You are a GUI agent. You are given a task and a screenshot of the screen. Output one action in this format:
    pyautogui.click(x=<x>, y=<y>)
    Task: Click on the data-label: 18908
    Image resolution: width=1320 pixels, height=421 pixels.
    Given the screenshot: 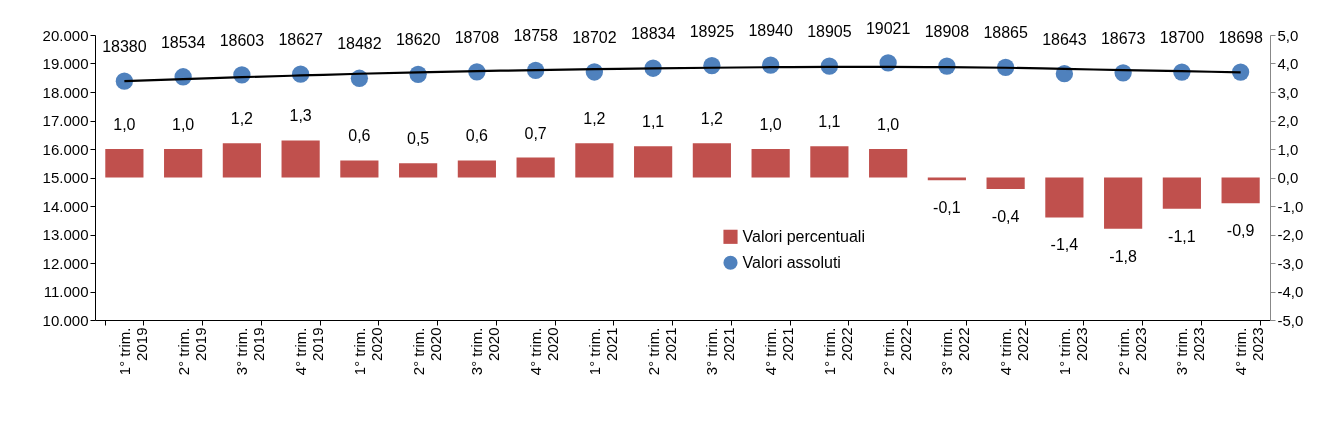 What is the action you would take?
    pyautogui.click(x=947, y=32)
    